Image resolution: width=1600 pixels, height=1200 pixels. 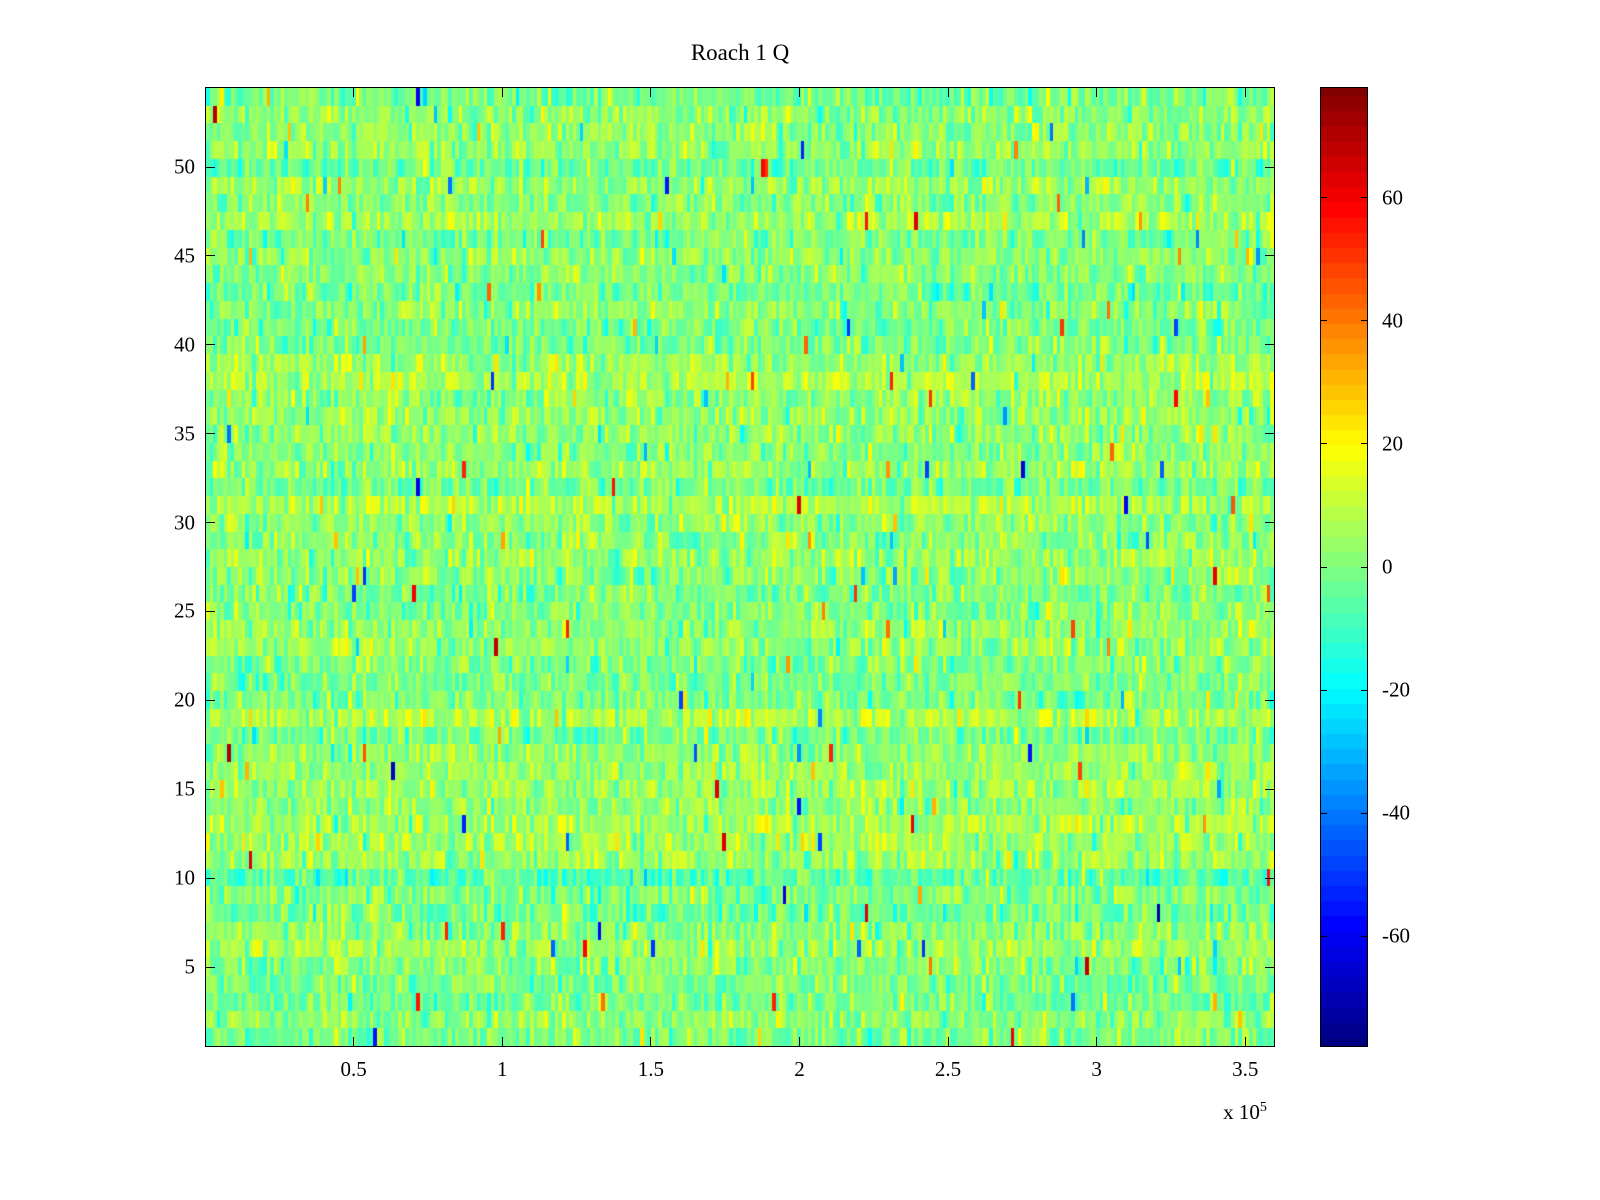 I want to click on colorbar-canvas, so click(x=1344, y=567).